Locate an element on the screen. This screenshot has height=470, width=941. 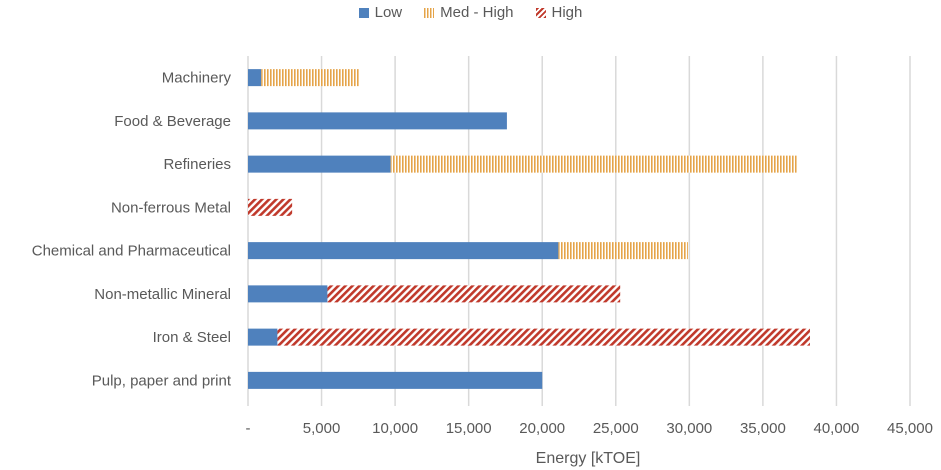
category-label: Machinery is located at coordinates (197, 78).